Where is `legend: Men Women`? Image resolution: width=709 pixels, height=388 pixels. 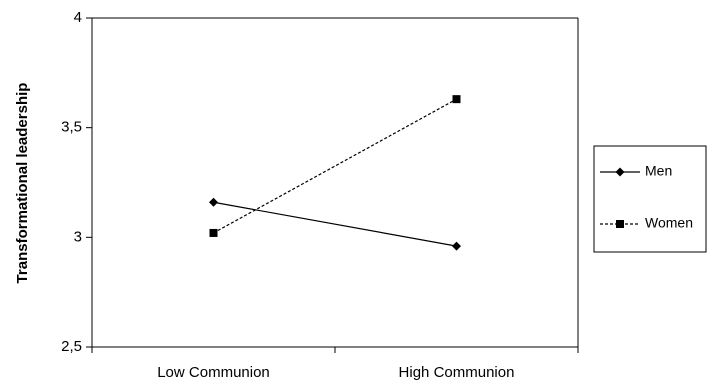
legend: Men Women is located at coordinates (650, 199).